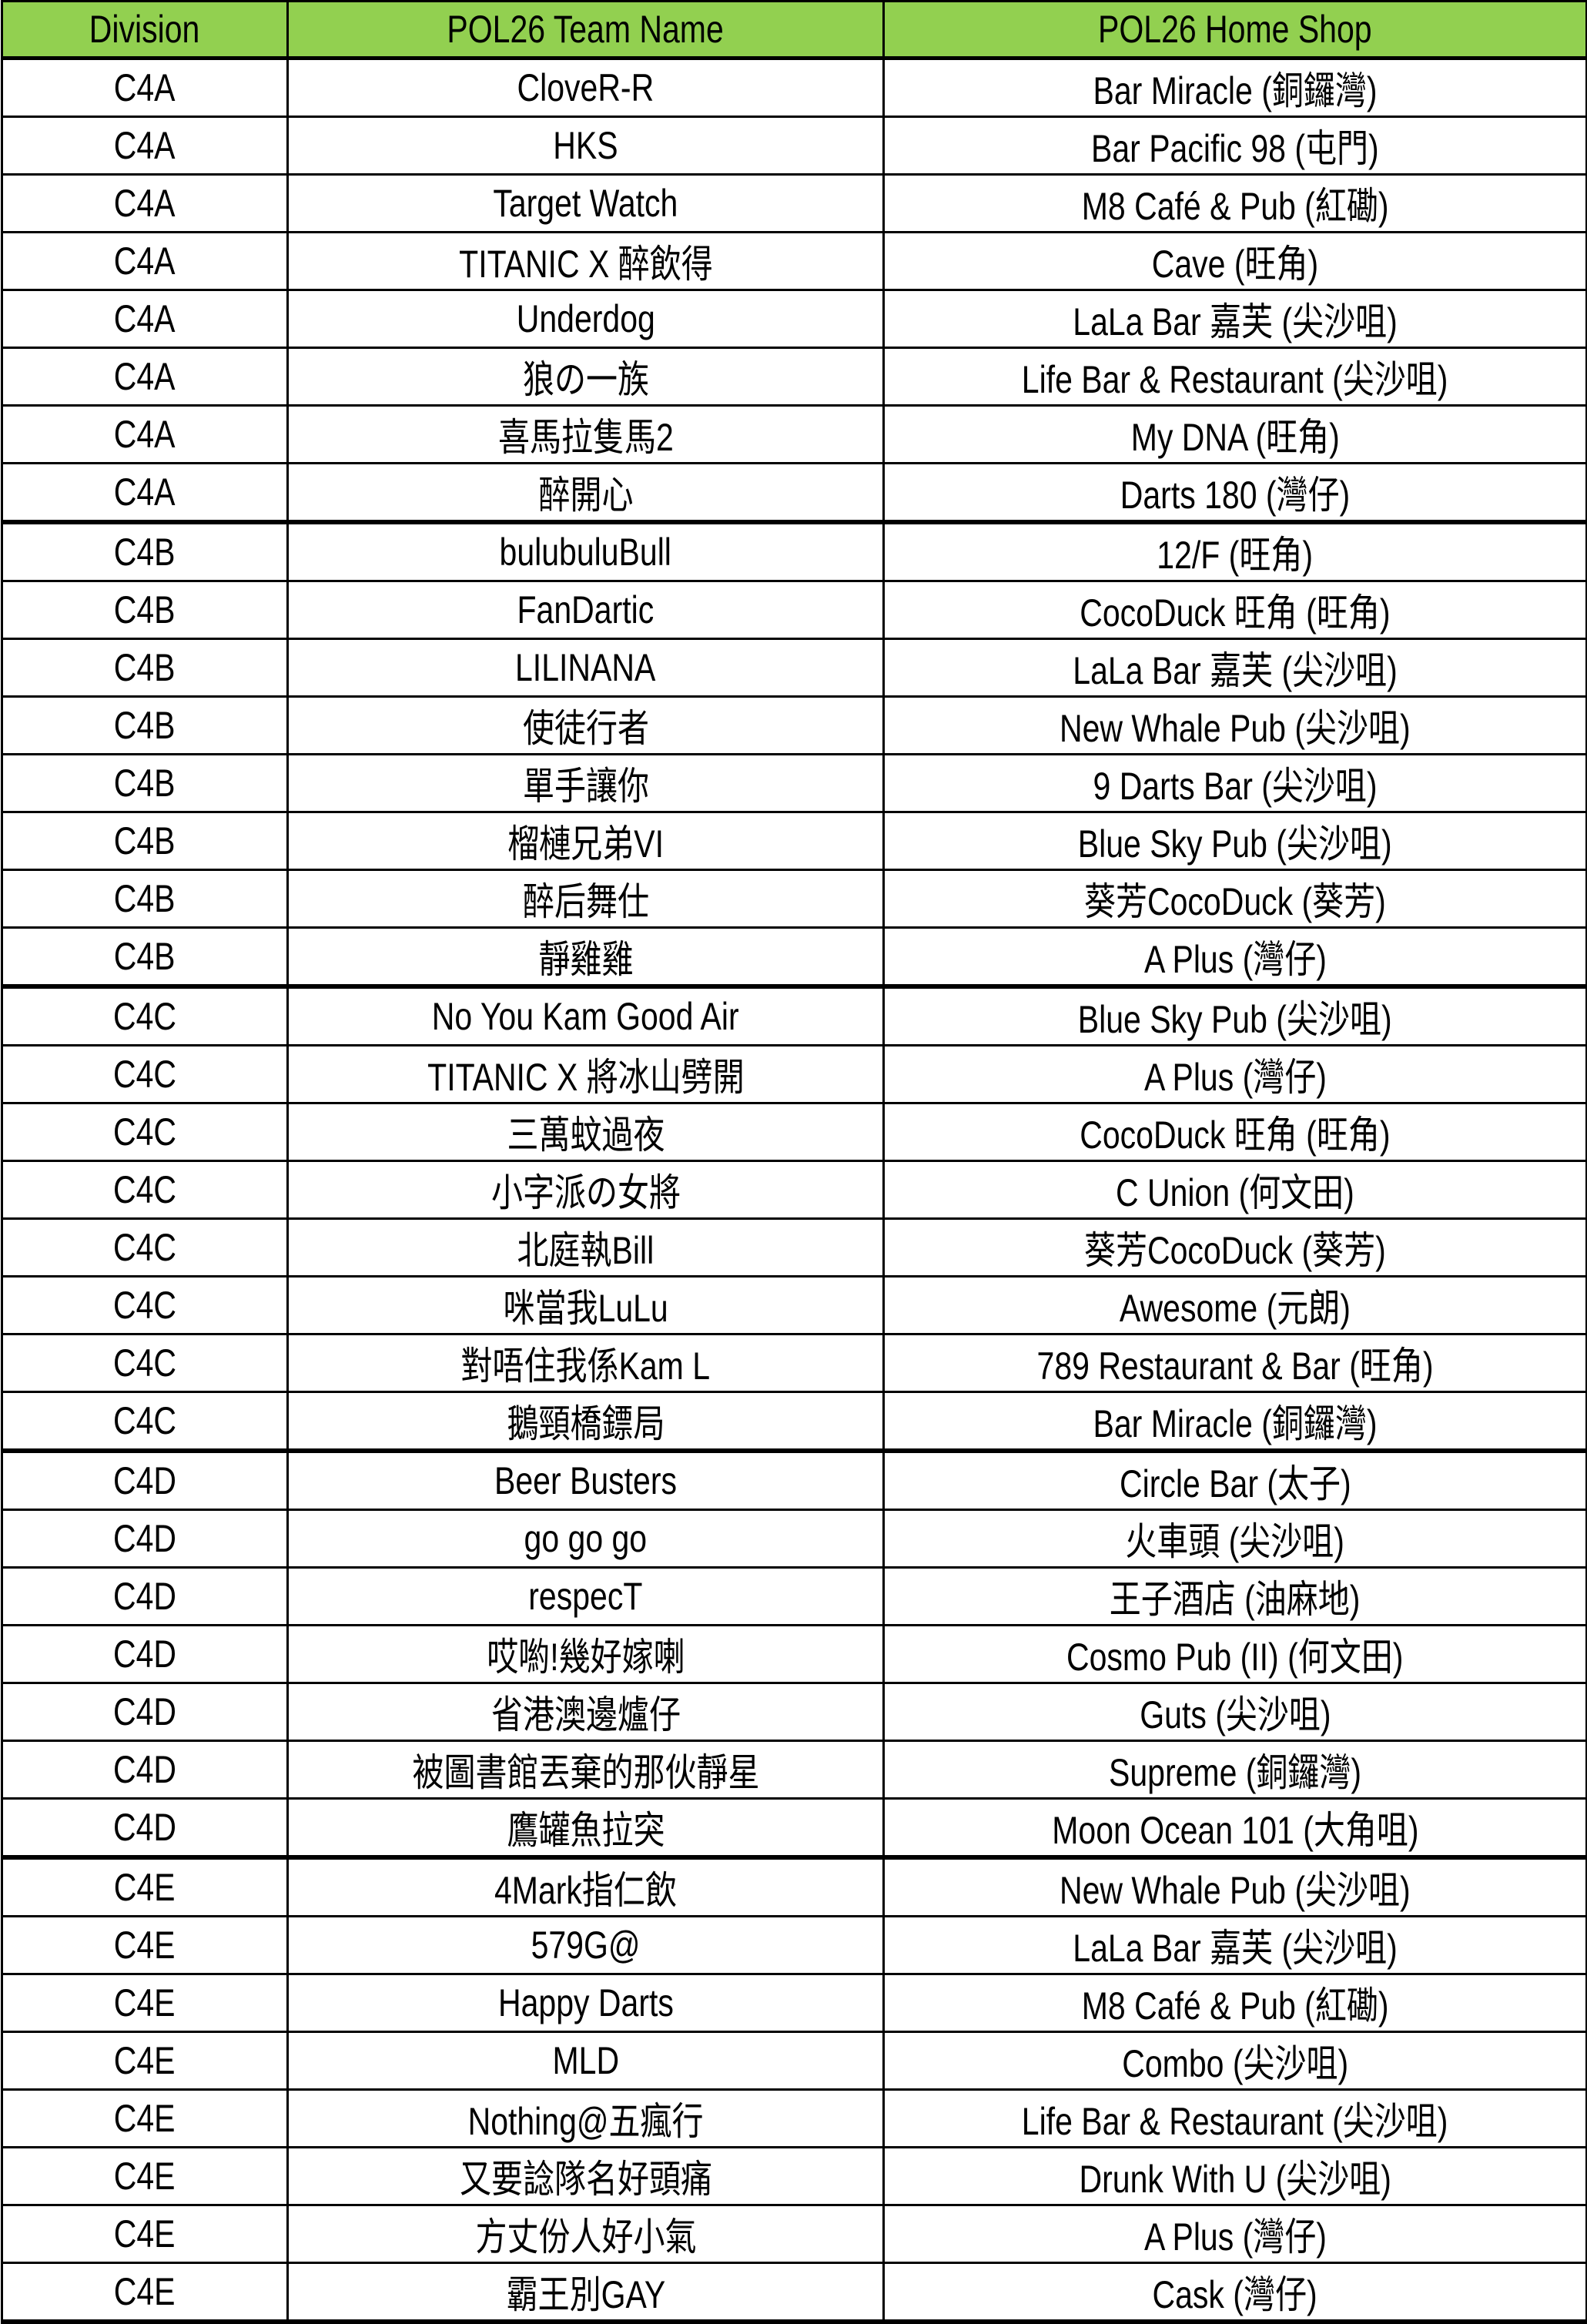 The width and height of the screenshot is (1587, 2324). What do you see at coordinates (794, 1421) in the screenshot?
I see `table-row: C4C 鵝頸橋鏢局 Bar Miracle (銅鑼灣)` at bounding box center [794, 1421].